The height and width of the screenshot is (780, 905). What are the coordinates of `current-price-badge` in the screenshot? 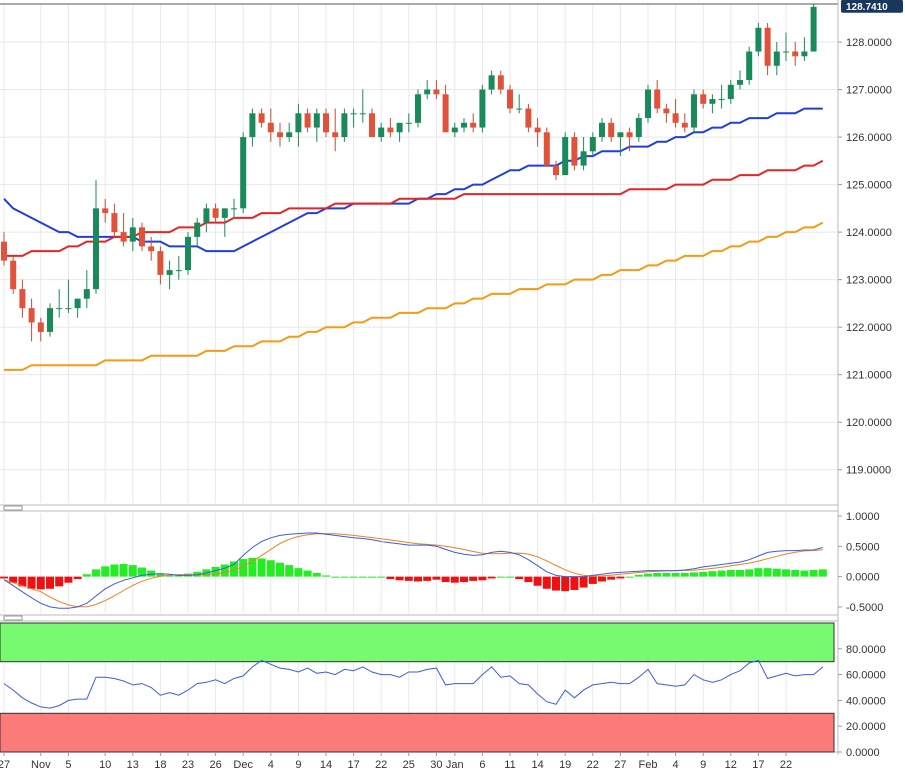 It's located at (872, 6).